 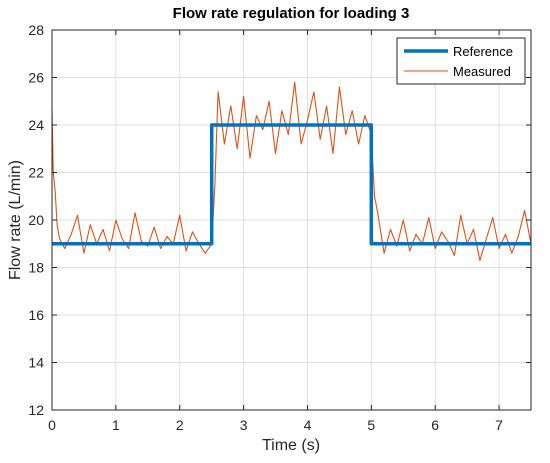 I want to click on y-tick-label: 14, so click(x=36, y=363).